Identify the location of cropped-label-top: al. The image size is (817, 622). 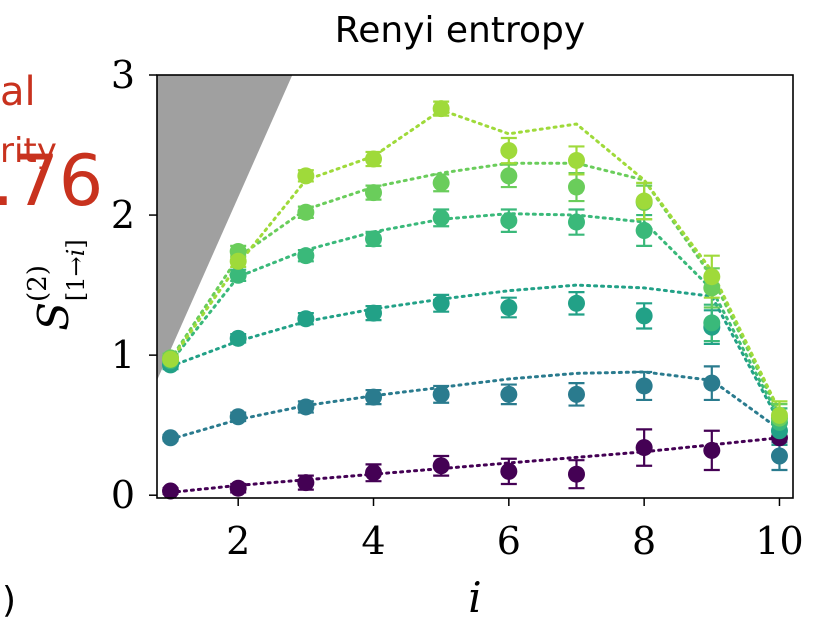
(18, 92).